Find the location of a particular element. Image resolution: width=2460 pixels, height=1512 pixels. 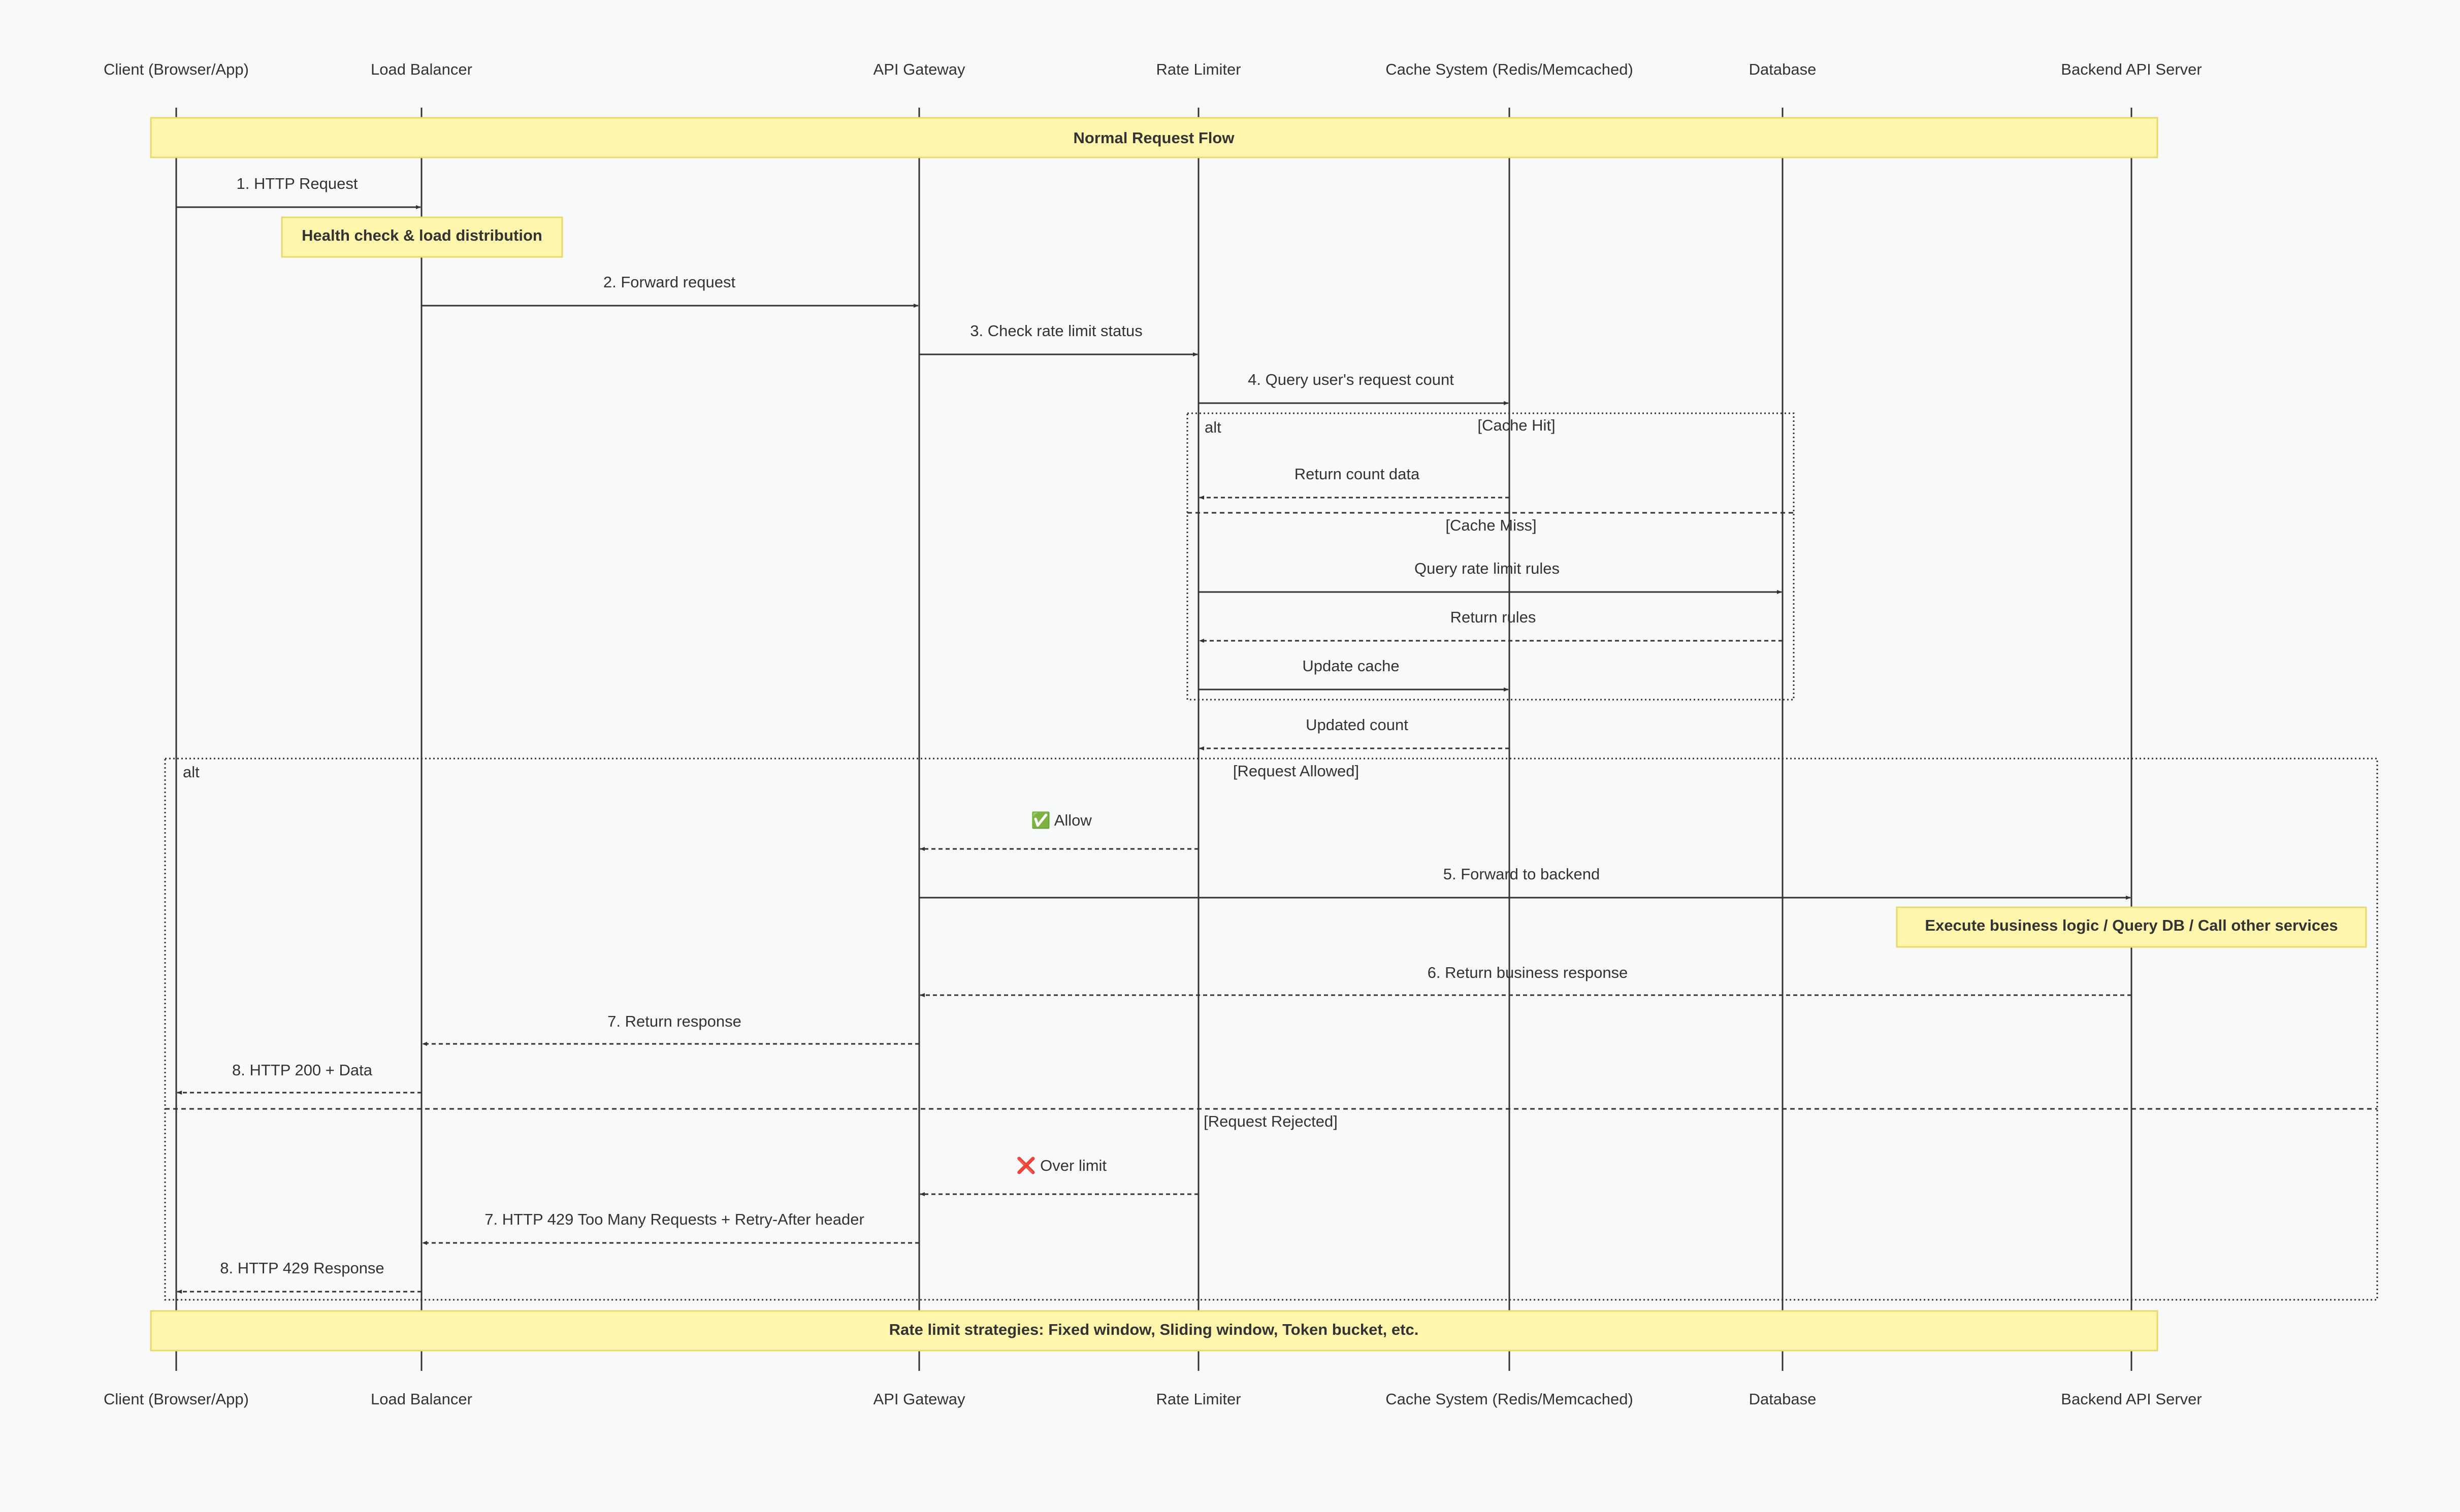

msg-http-200-label: 8. HTTP 200 + Data is located at coordinates (302, 1070).